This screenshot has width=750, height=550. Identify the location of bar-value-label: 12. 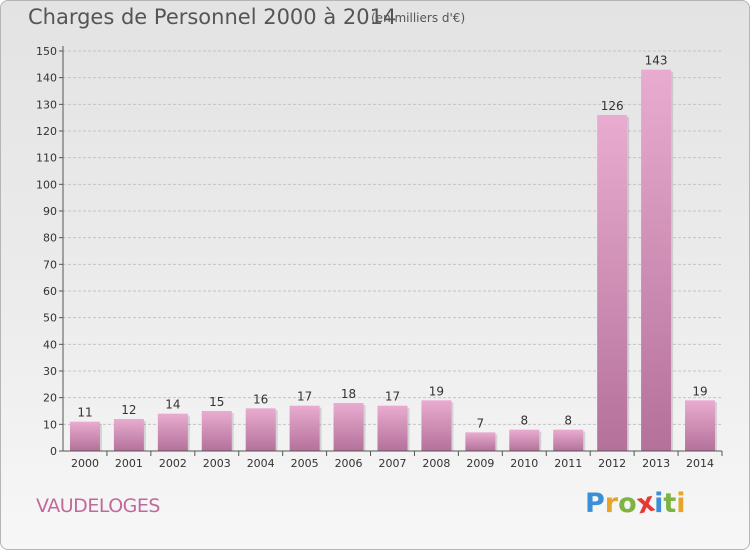
(128, 410).